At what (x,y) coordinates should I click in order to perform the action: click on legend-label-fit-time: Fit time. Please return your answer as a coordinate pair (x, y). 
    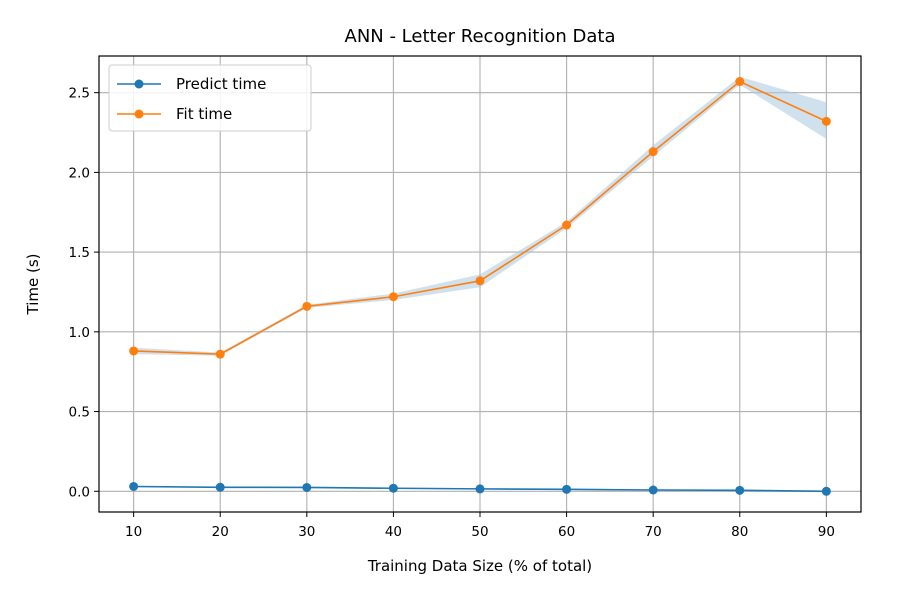
    Looking at the image, I should click on (204, 114).